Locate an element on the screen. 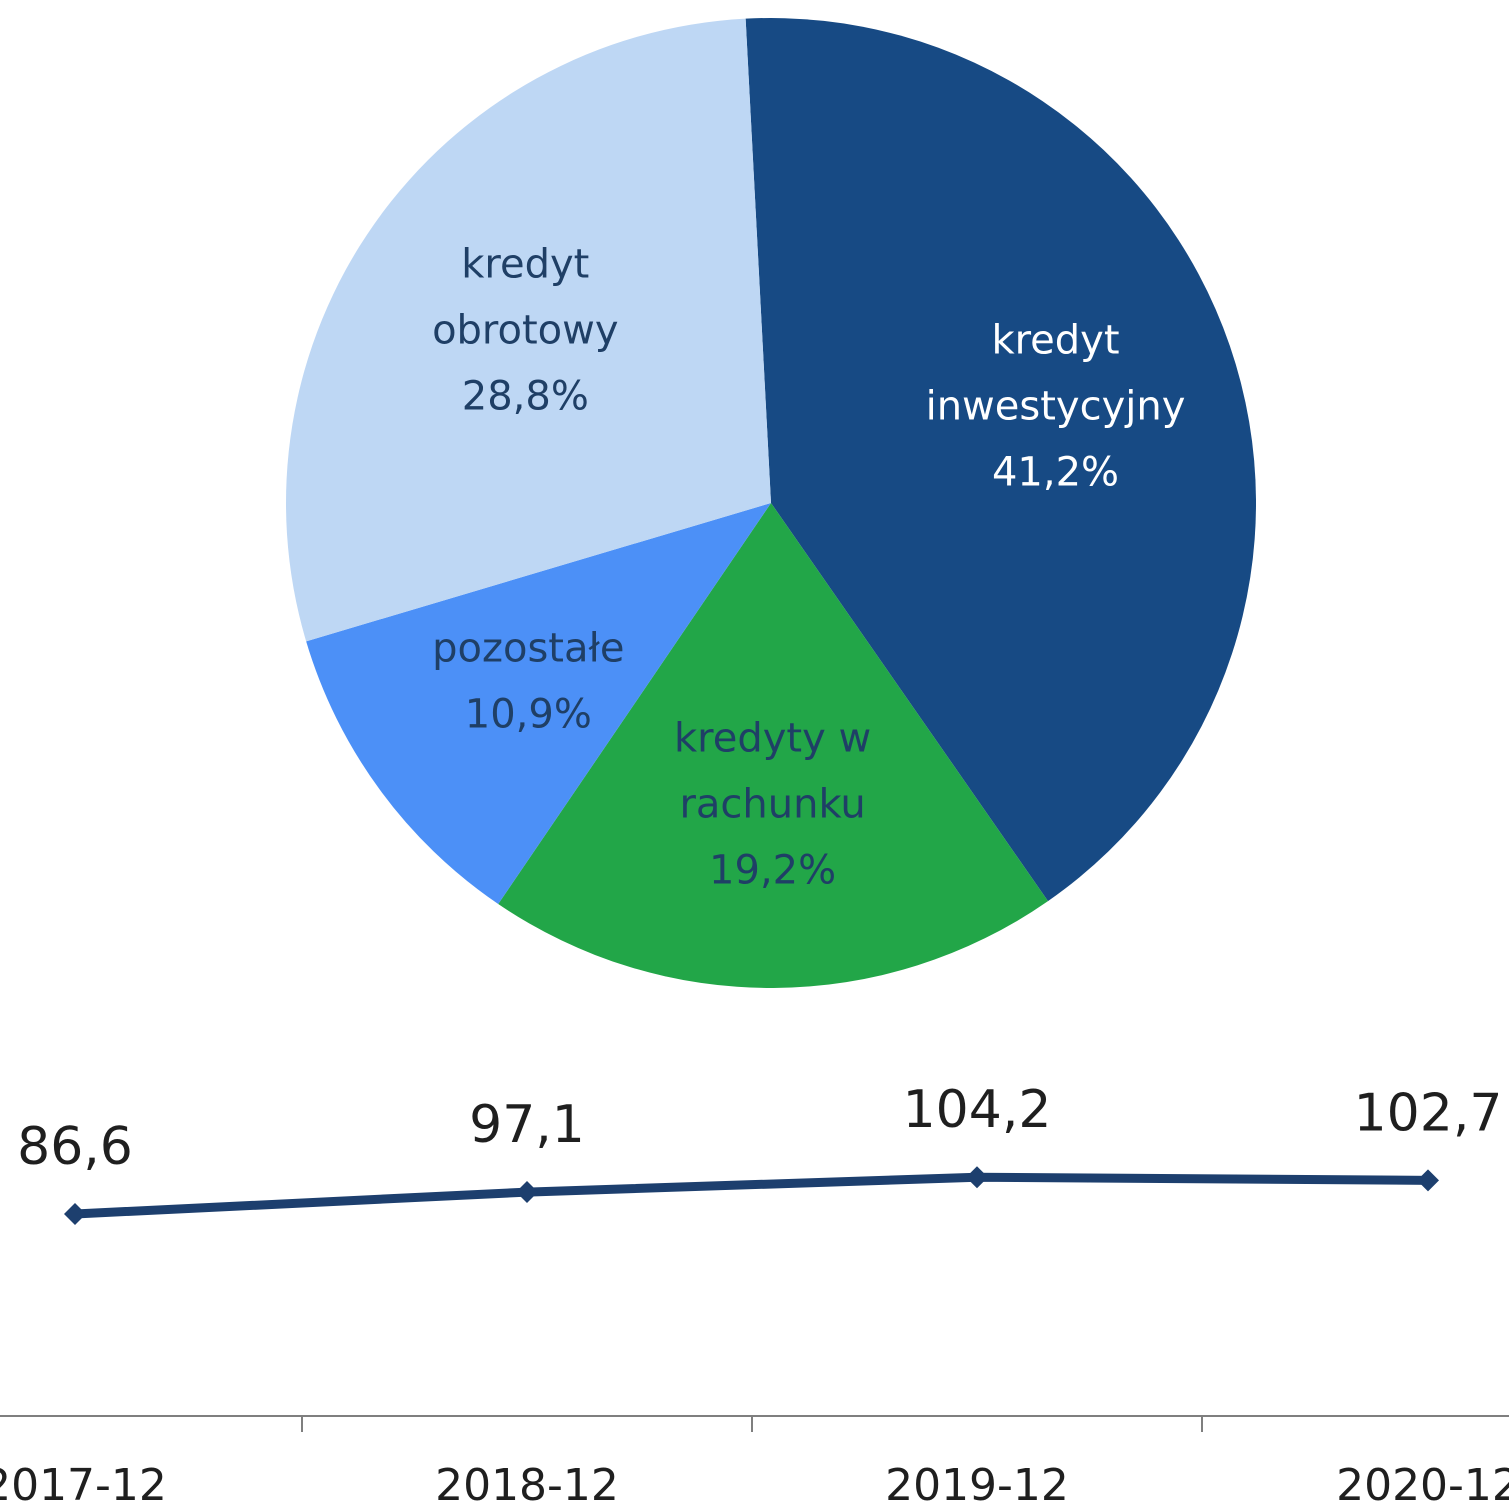 This screenshot has width=1509, height=1505. pie-slice-label: kredyt obrotowy 28,8% is located at coordinates (525, 331).